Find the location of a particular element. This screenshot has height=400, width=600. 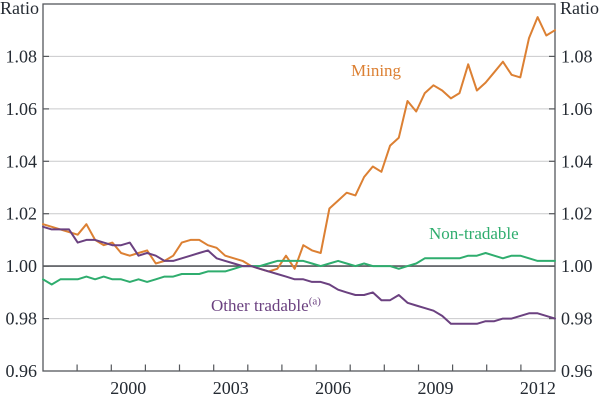

series-line-non-tradable is located at coordinates (299, 269).